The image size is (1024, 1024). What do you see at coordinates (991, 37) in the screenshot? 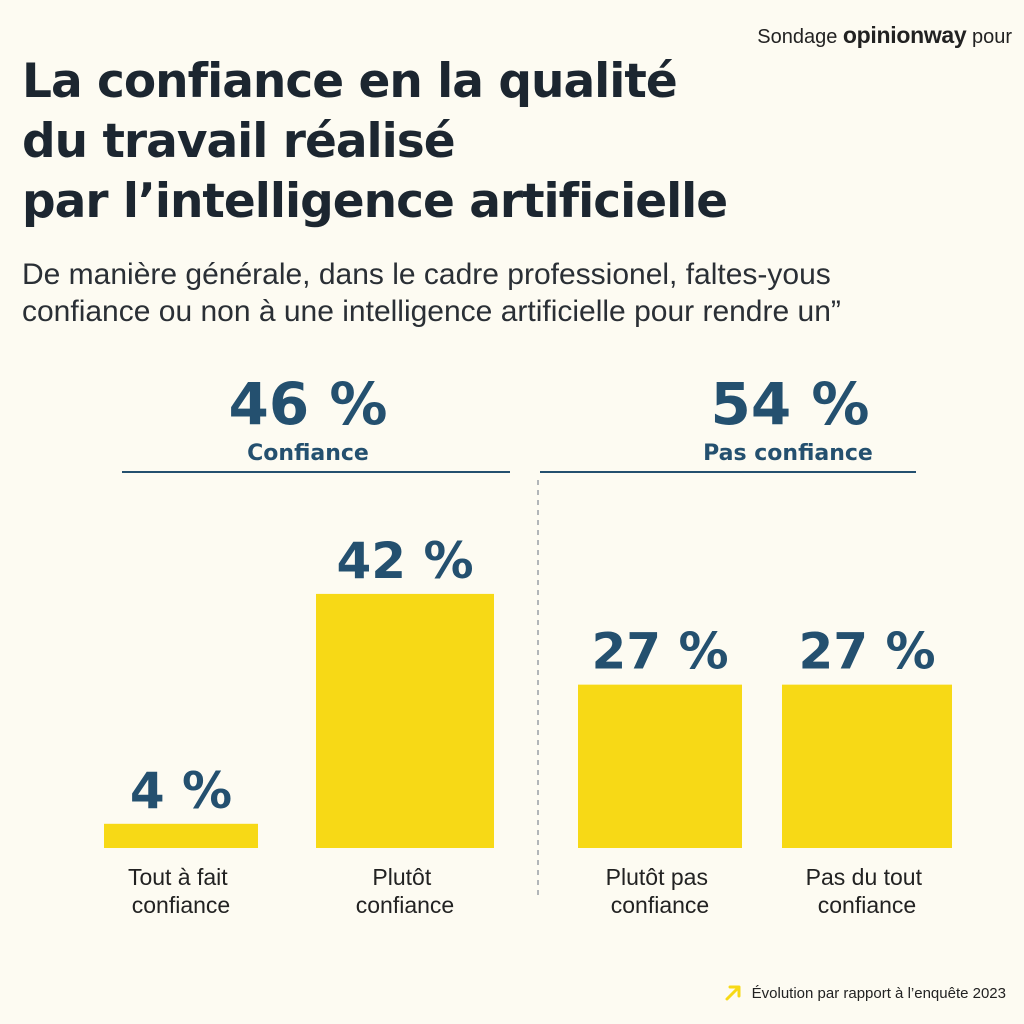
I see `sponsor-suffix: pour` at bounding box center [991, 37].